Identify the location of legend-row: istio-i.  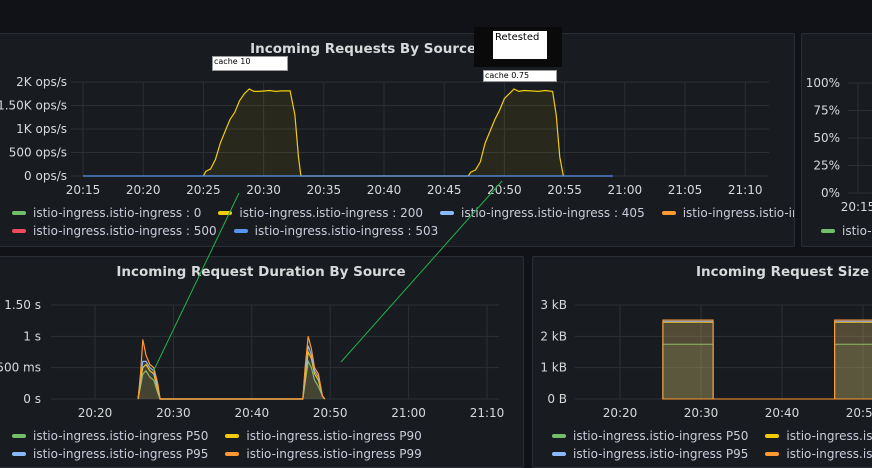
(846, 231).